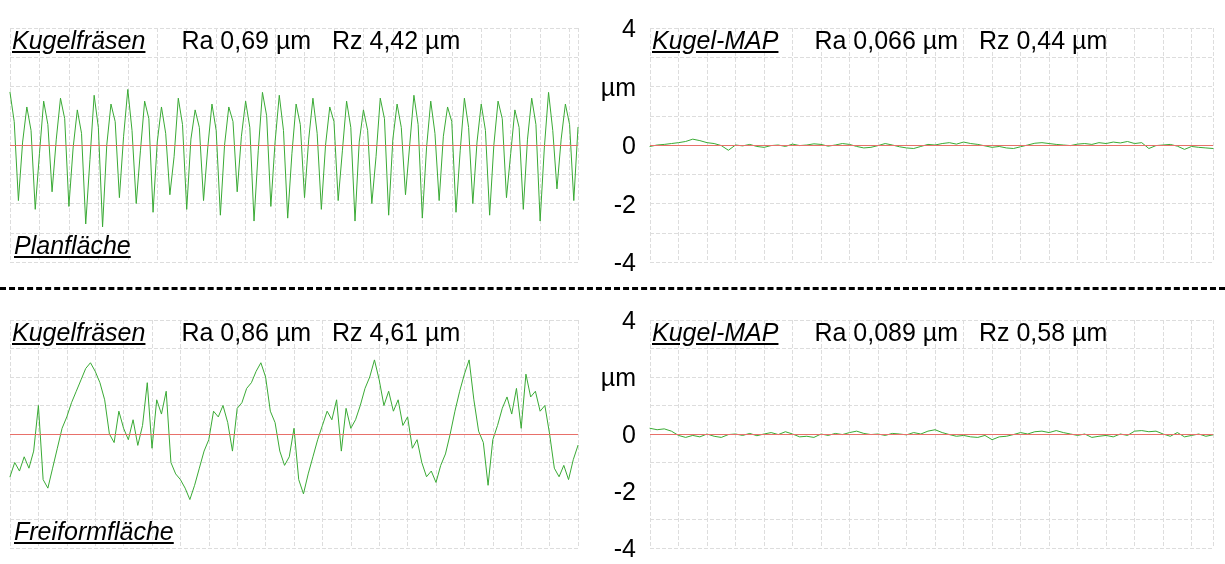  Describe the element at coordinates (321, 40) in the screenshot. I see `chart-subtitle: Ra 0,69 µm Rz 4,42 µm` at that location.